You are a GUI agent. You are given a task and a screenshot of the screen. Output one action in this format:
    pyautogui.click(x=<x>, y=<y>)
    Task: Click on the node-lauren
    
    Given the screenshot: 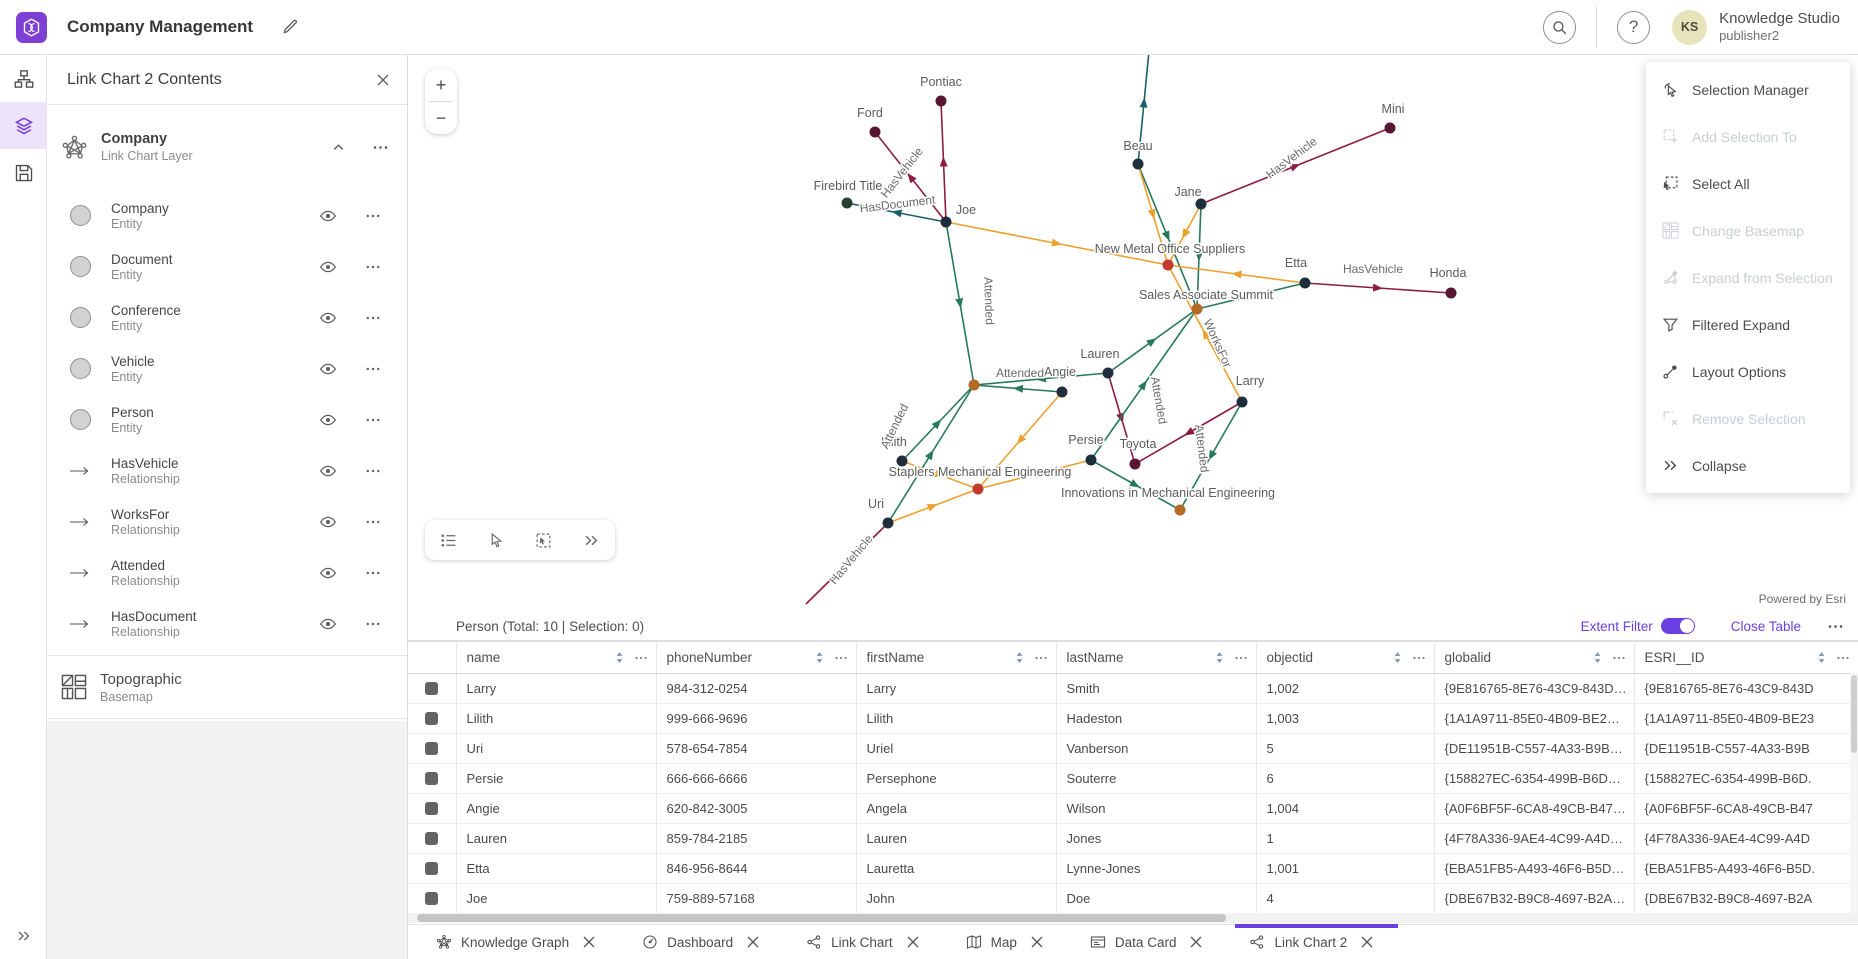 What is the action you would take?
    pyautogui.click(x=1108, y=373)
    